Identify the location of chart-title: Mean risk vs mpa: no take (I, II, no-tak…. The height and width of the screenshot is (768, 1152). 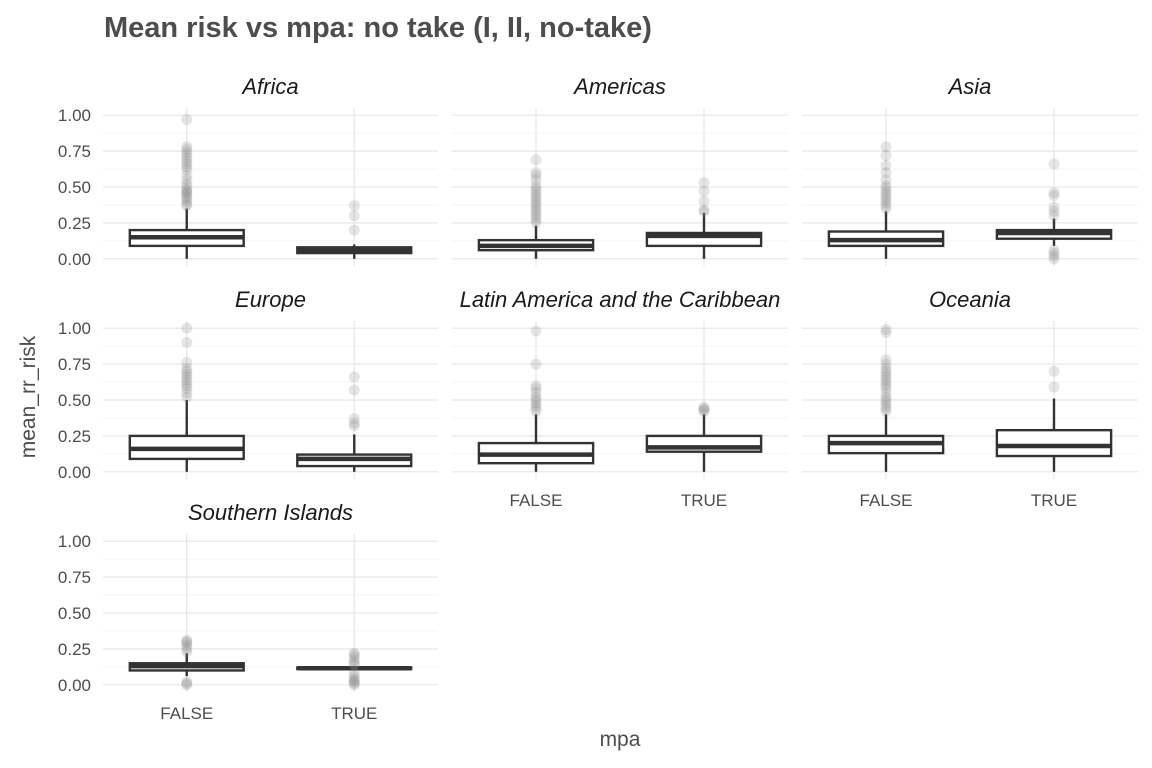
(378, 28).